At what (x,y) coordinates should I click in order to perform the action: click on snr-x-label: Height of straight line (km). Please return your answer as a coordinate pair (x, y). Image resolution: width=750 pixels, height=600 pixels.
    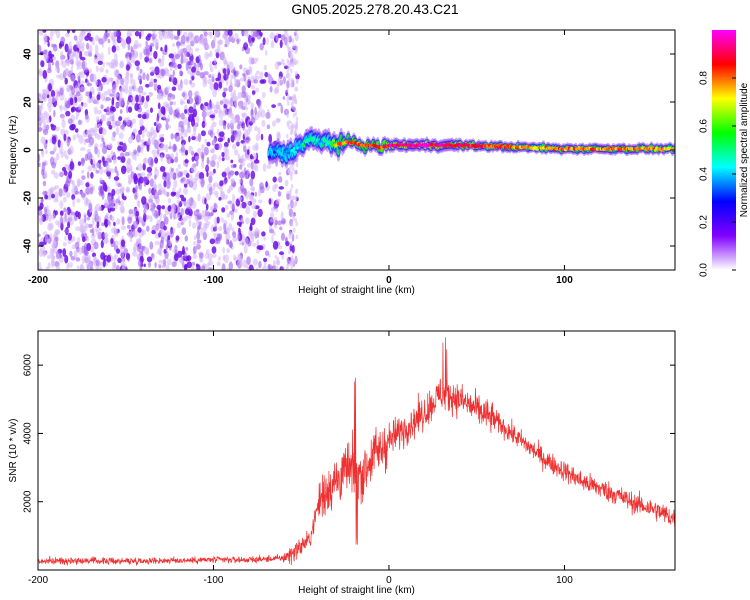
    Looking at the image, I should click on (356, 590).